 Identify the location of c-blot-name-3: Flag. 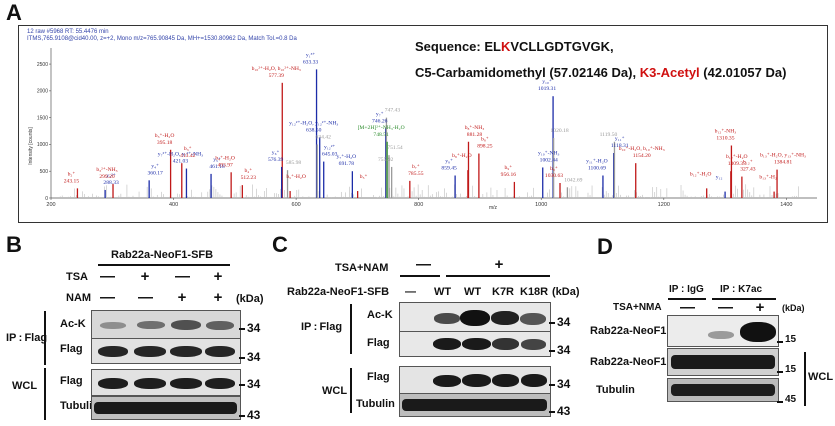
(378, 377).